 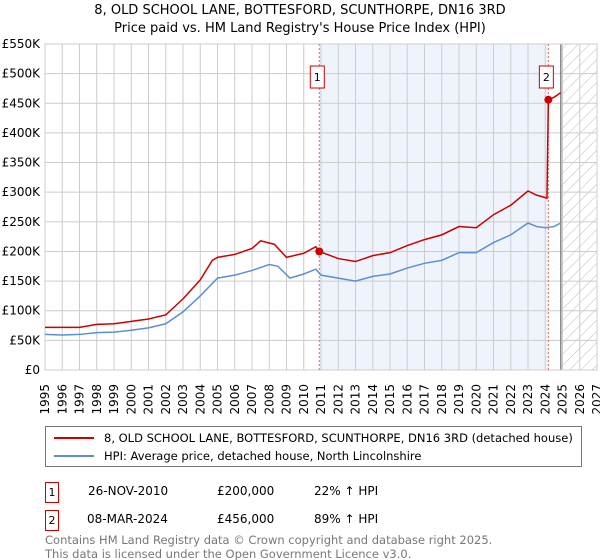 What do you see at coordinates (476, 399) in the screenshot?
I see `x-tick-label: 2020` at bounding box center [476, 399].